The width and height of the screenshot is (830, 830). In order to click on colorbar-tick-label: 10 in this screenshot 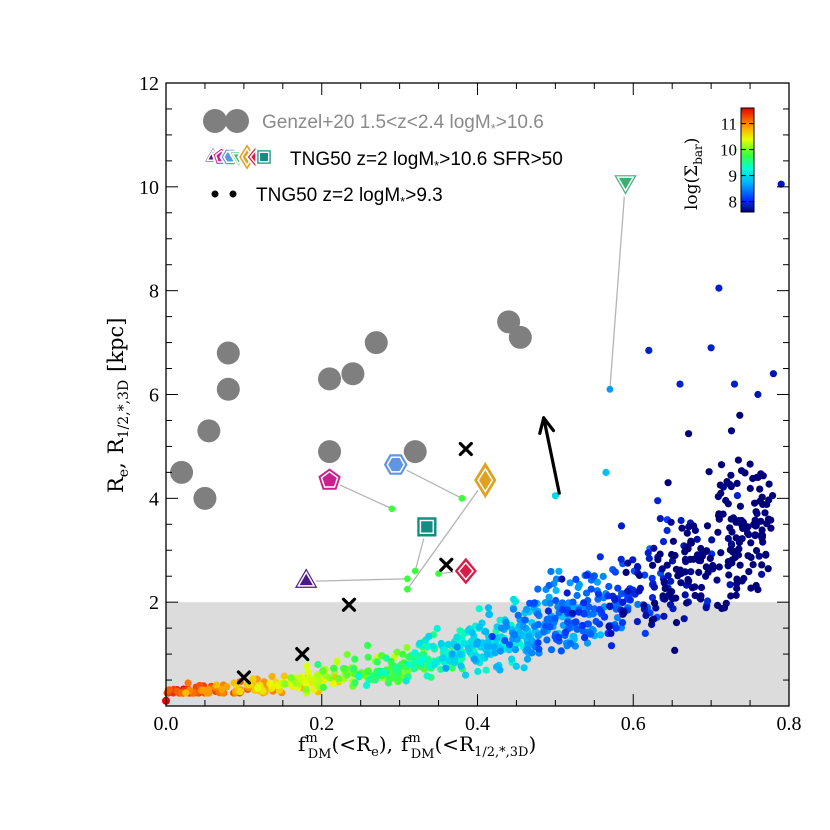, I will do `click(728, 150)`.